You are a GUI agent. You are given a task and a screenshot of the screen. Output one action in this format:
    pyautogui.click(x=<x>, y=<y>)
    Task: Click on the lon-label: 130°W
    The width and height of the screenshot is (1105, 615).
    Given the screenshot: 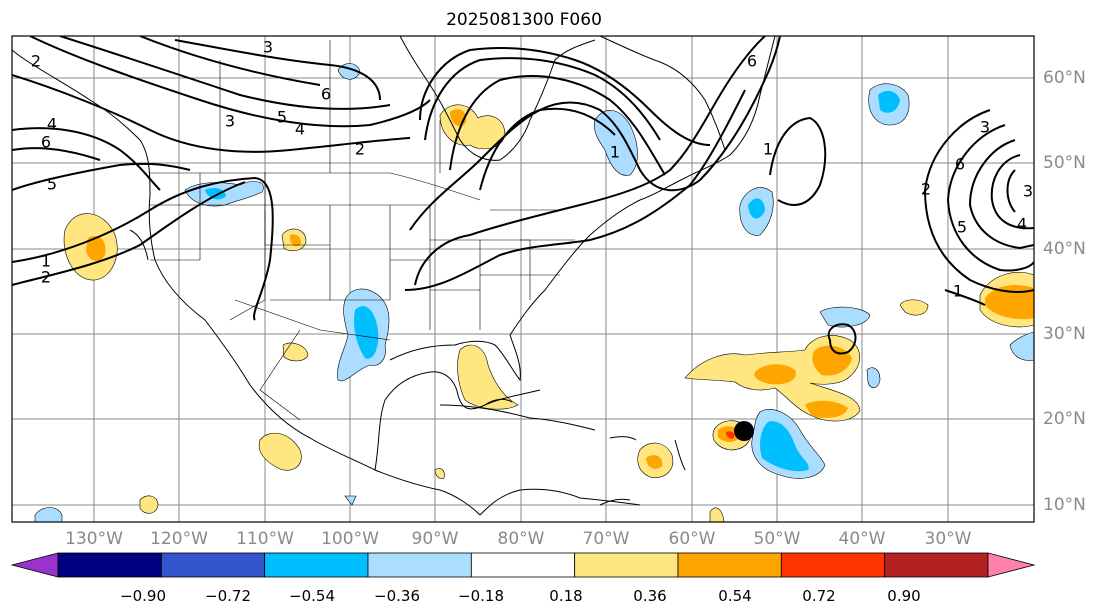 What is the action you would take?
    pyautogui.click(x=94, y=539)
    